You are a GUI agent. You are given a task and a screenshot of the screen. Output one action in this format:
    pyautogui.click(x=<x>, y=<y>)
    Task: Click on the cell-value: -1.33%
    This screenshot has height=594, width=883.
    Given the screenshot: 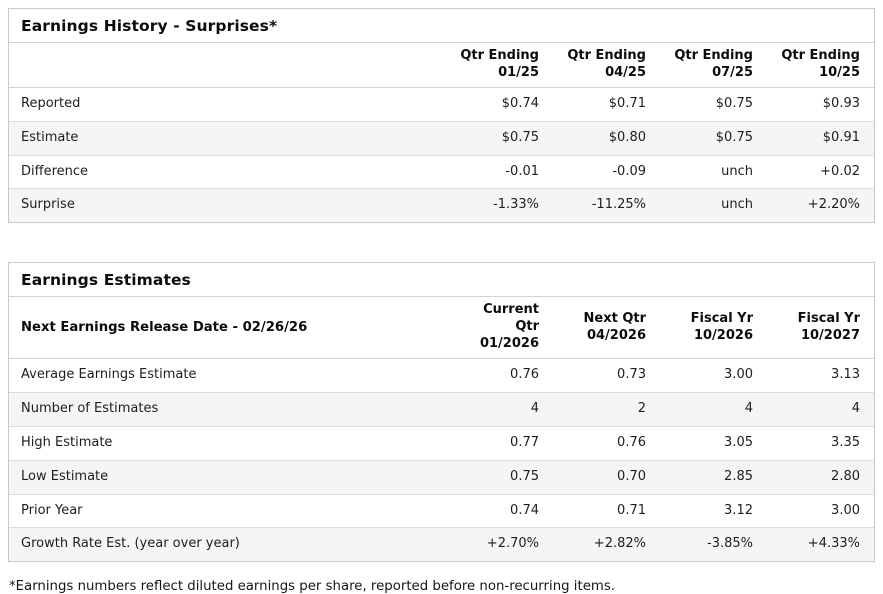 What is the action you would take?
    pyautogui.click(x=516, y=205)
    